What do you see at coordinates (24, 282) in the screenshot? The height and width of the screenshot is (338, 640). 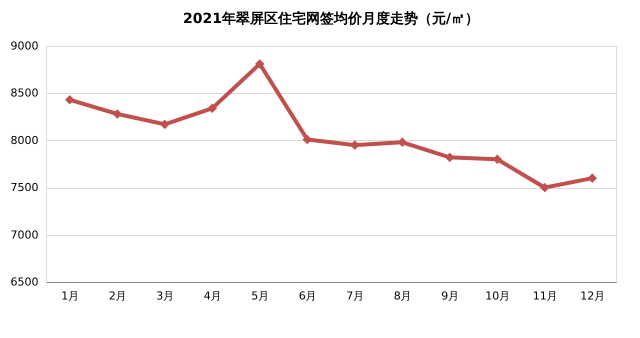 I see `y-tick-label: 6500` at bounding box center [24, 282].